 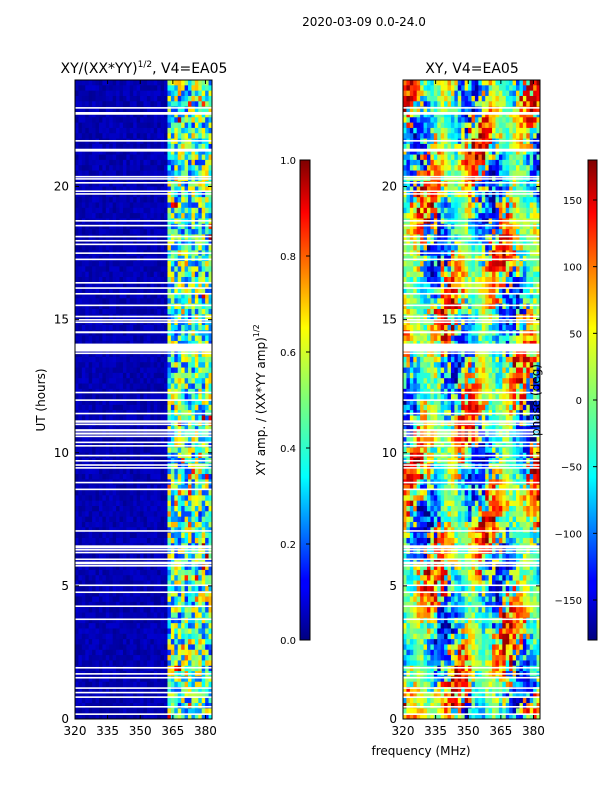 I want to click on phase-heatmap-cell, so click(x=459, y=88).